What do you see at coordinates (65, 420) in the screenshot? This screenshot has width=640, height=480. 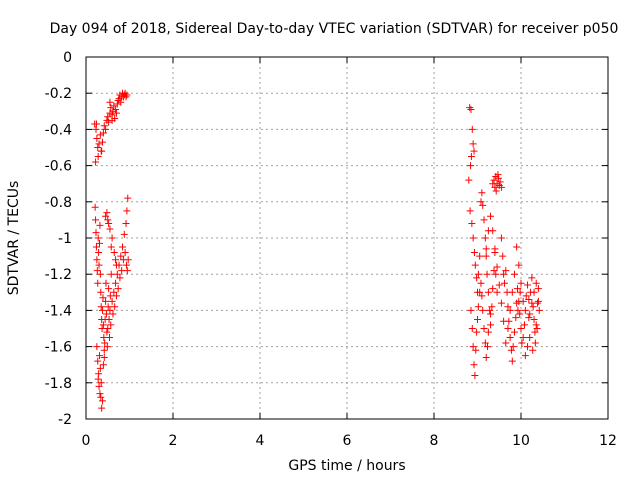 I see `y-tick-label: -2` at bounding box center [65, 420].